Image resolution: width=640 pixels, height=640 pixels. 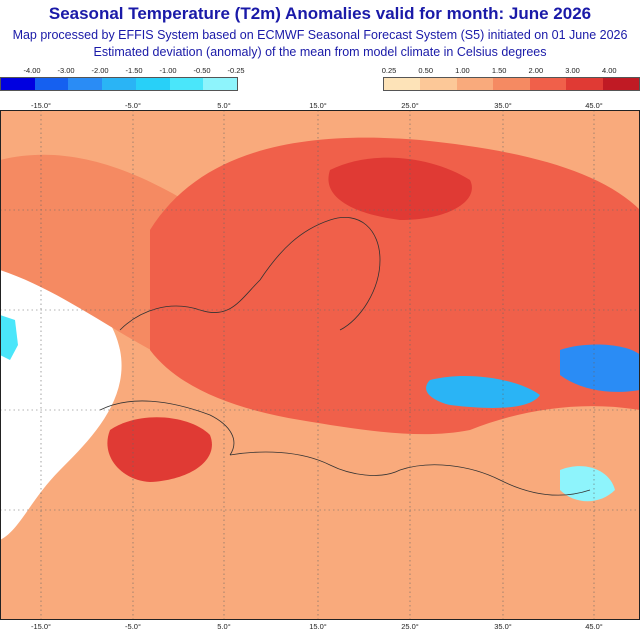 What do you see at coordinates (587, 484) in the screenshot?
I see `middle-east-cold-patch` at bounding box center [587, 484].